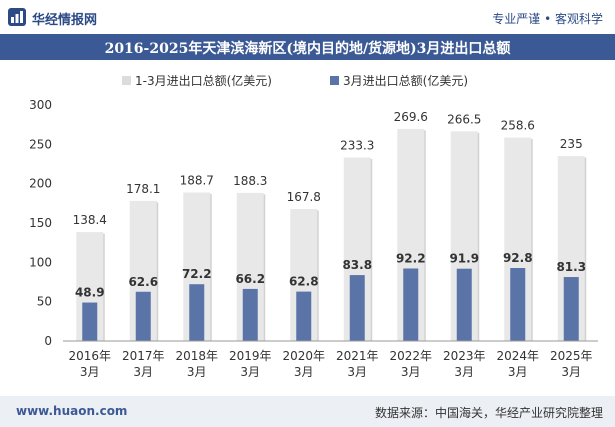 The width and height of the screenshot is (615, 427). I want to click on x-tick-label: 2025年, so click(571, 356).